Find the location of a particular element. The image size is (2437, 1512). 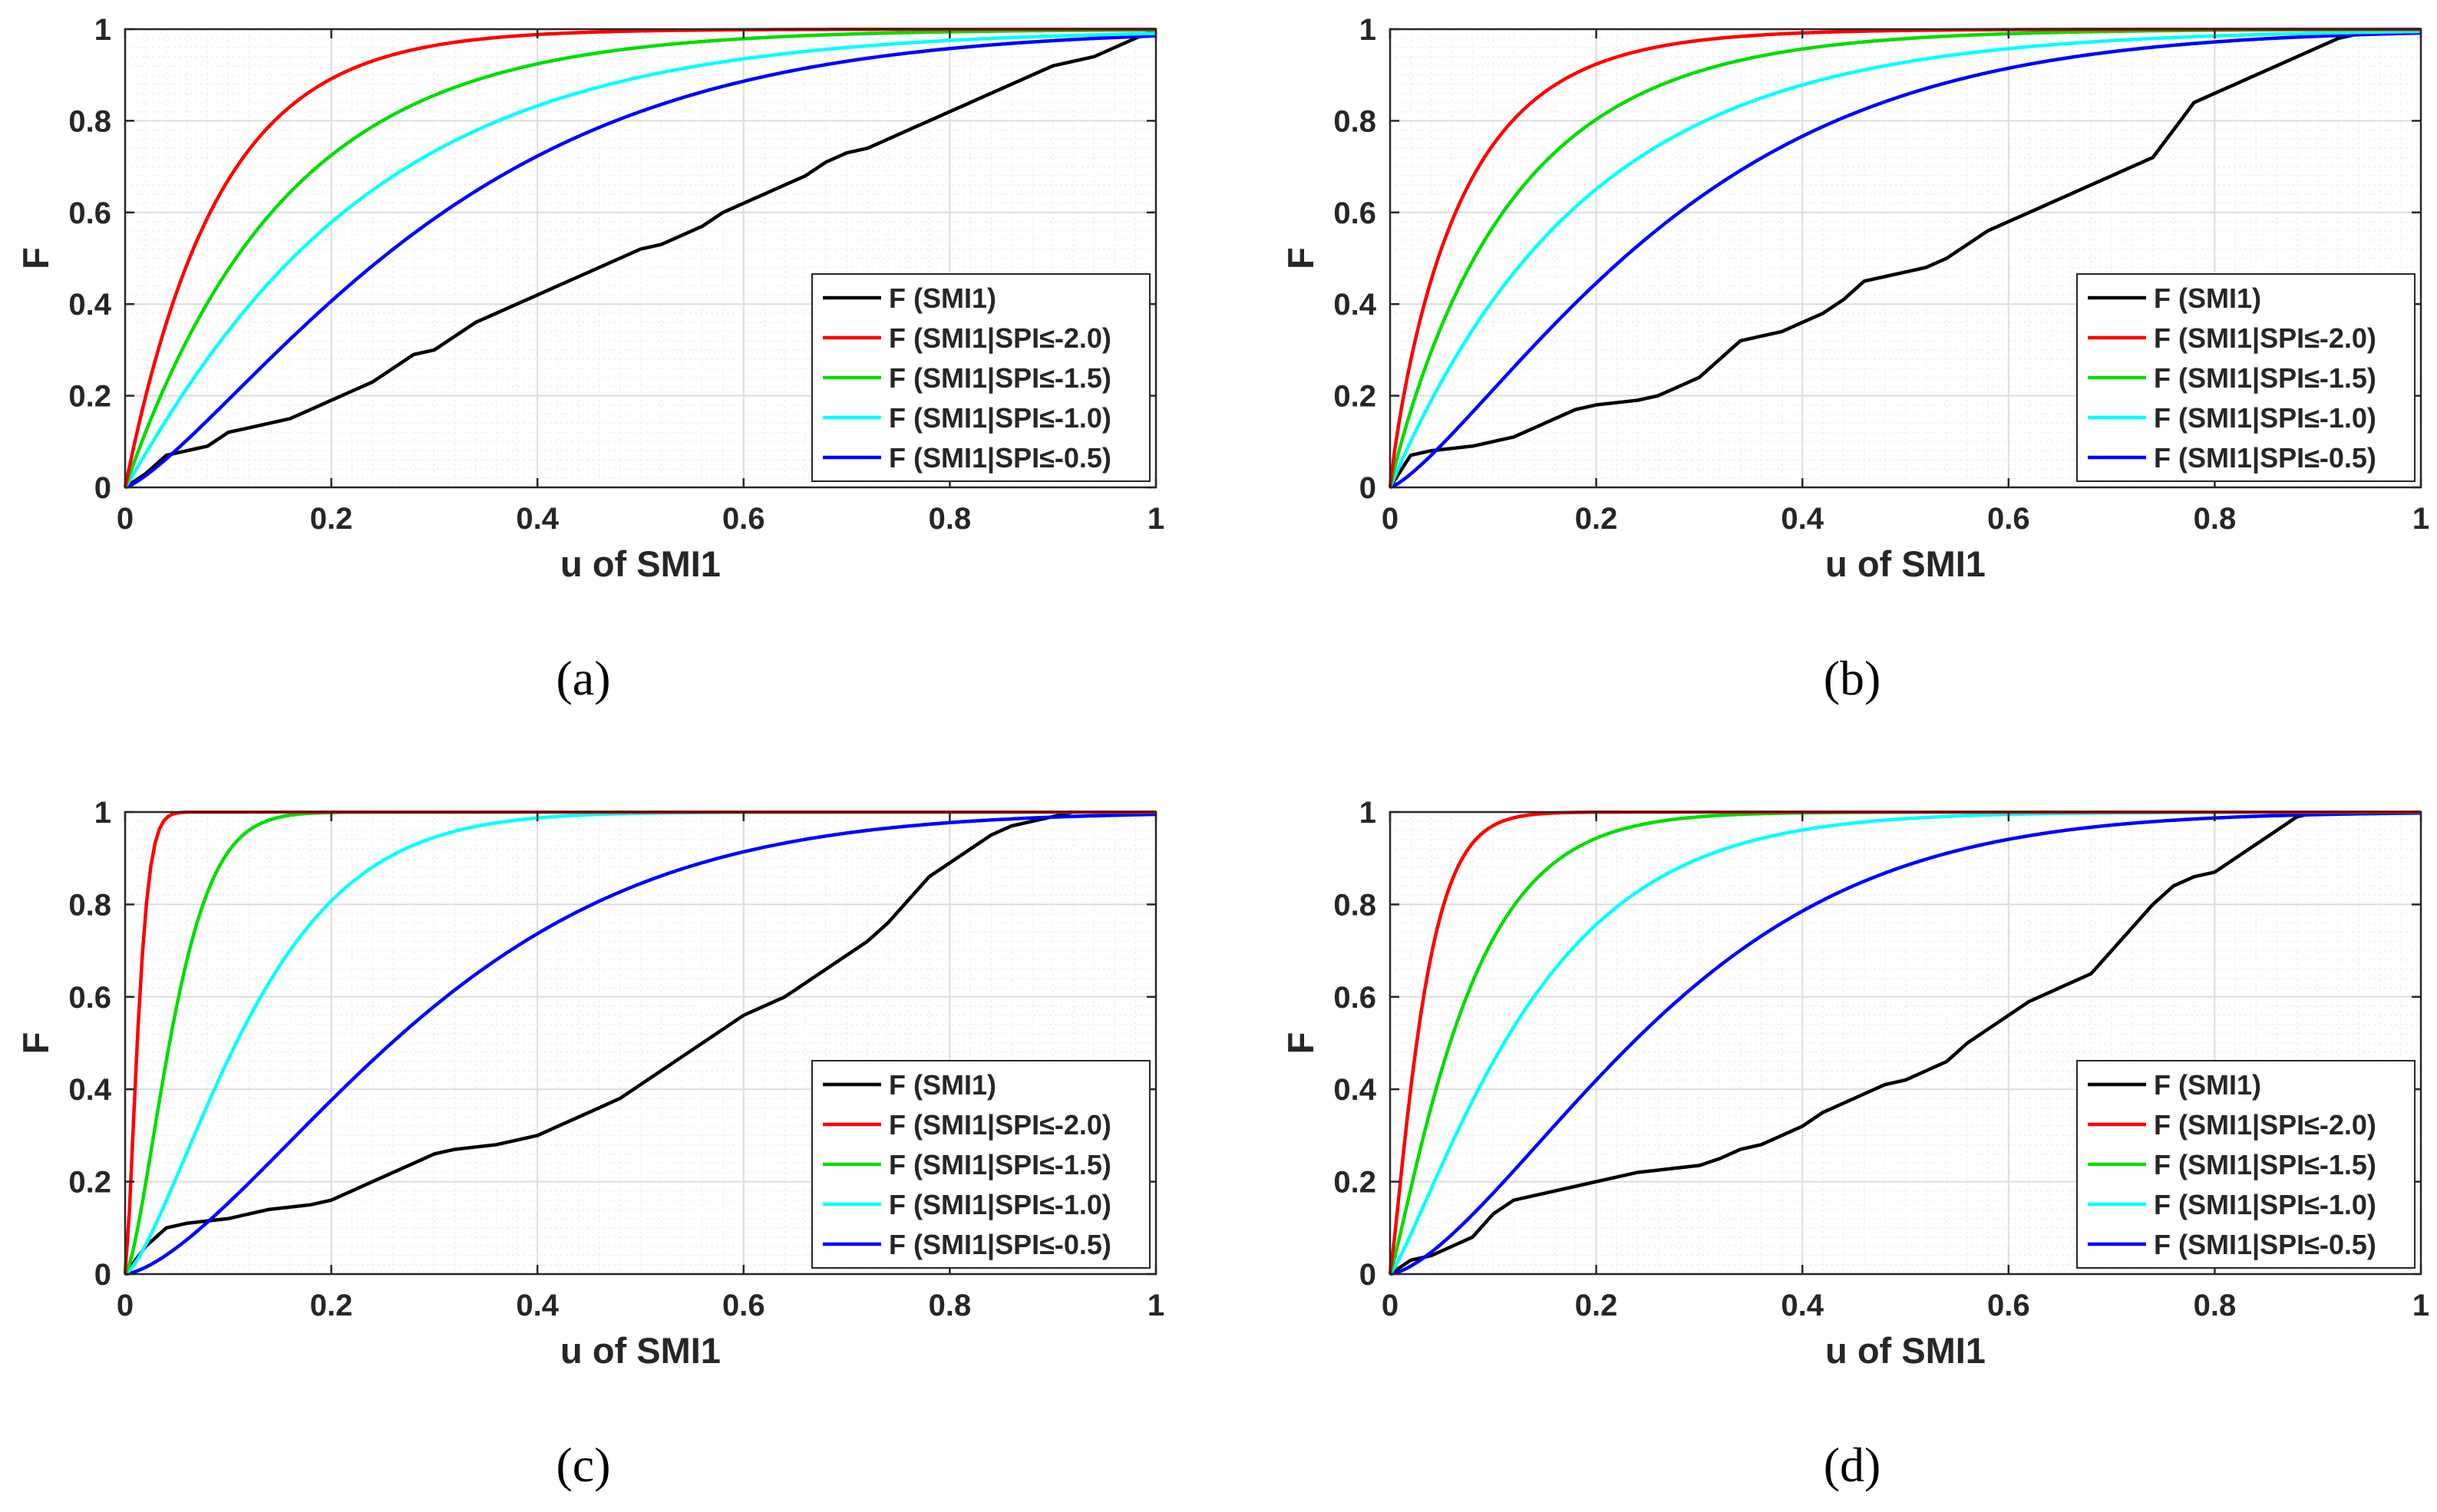

panel-caption: (b) is located at coordinates (1853, 678).